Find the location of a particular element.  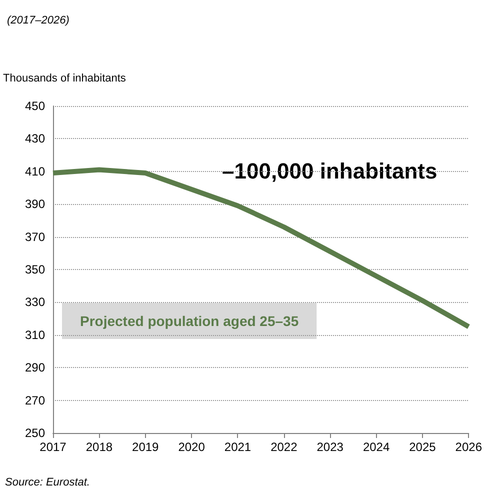

y-tick-label: 390 is located at coordinates (35, 204).